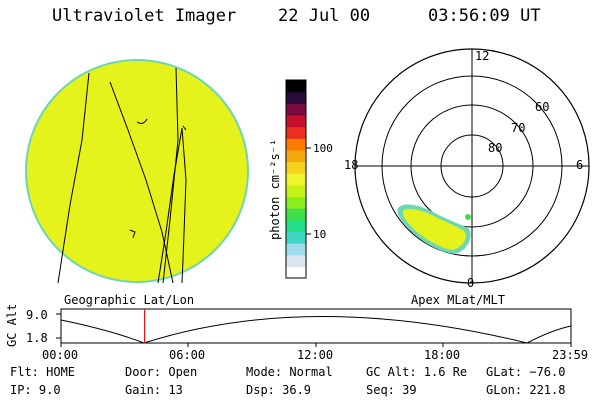 This screenshot has height=400, width=600. What do you see at coordinates (518, 128) in the screenshot?
I see `mlat-label-70: 70` at bounding box center [518, 128].